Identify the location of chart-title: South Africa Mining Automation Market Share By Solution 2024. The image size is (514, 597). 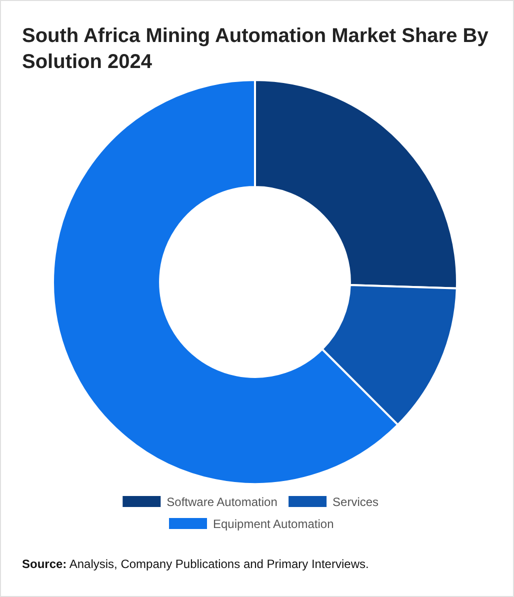
(256, 49).